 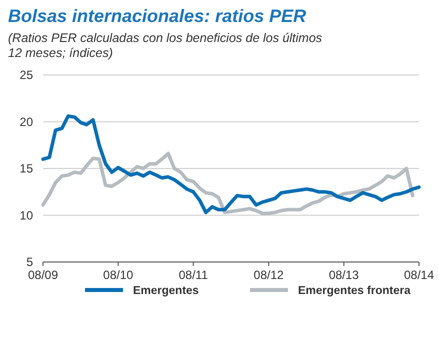 What do you see at coordinates (27, 169) in the screenshot?
I see `y-tick-label: 15` at bounding box center [27, 169].